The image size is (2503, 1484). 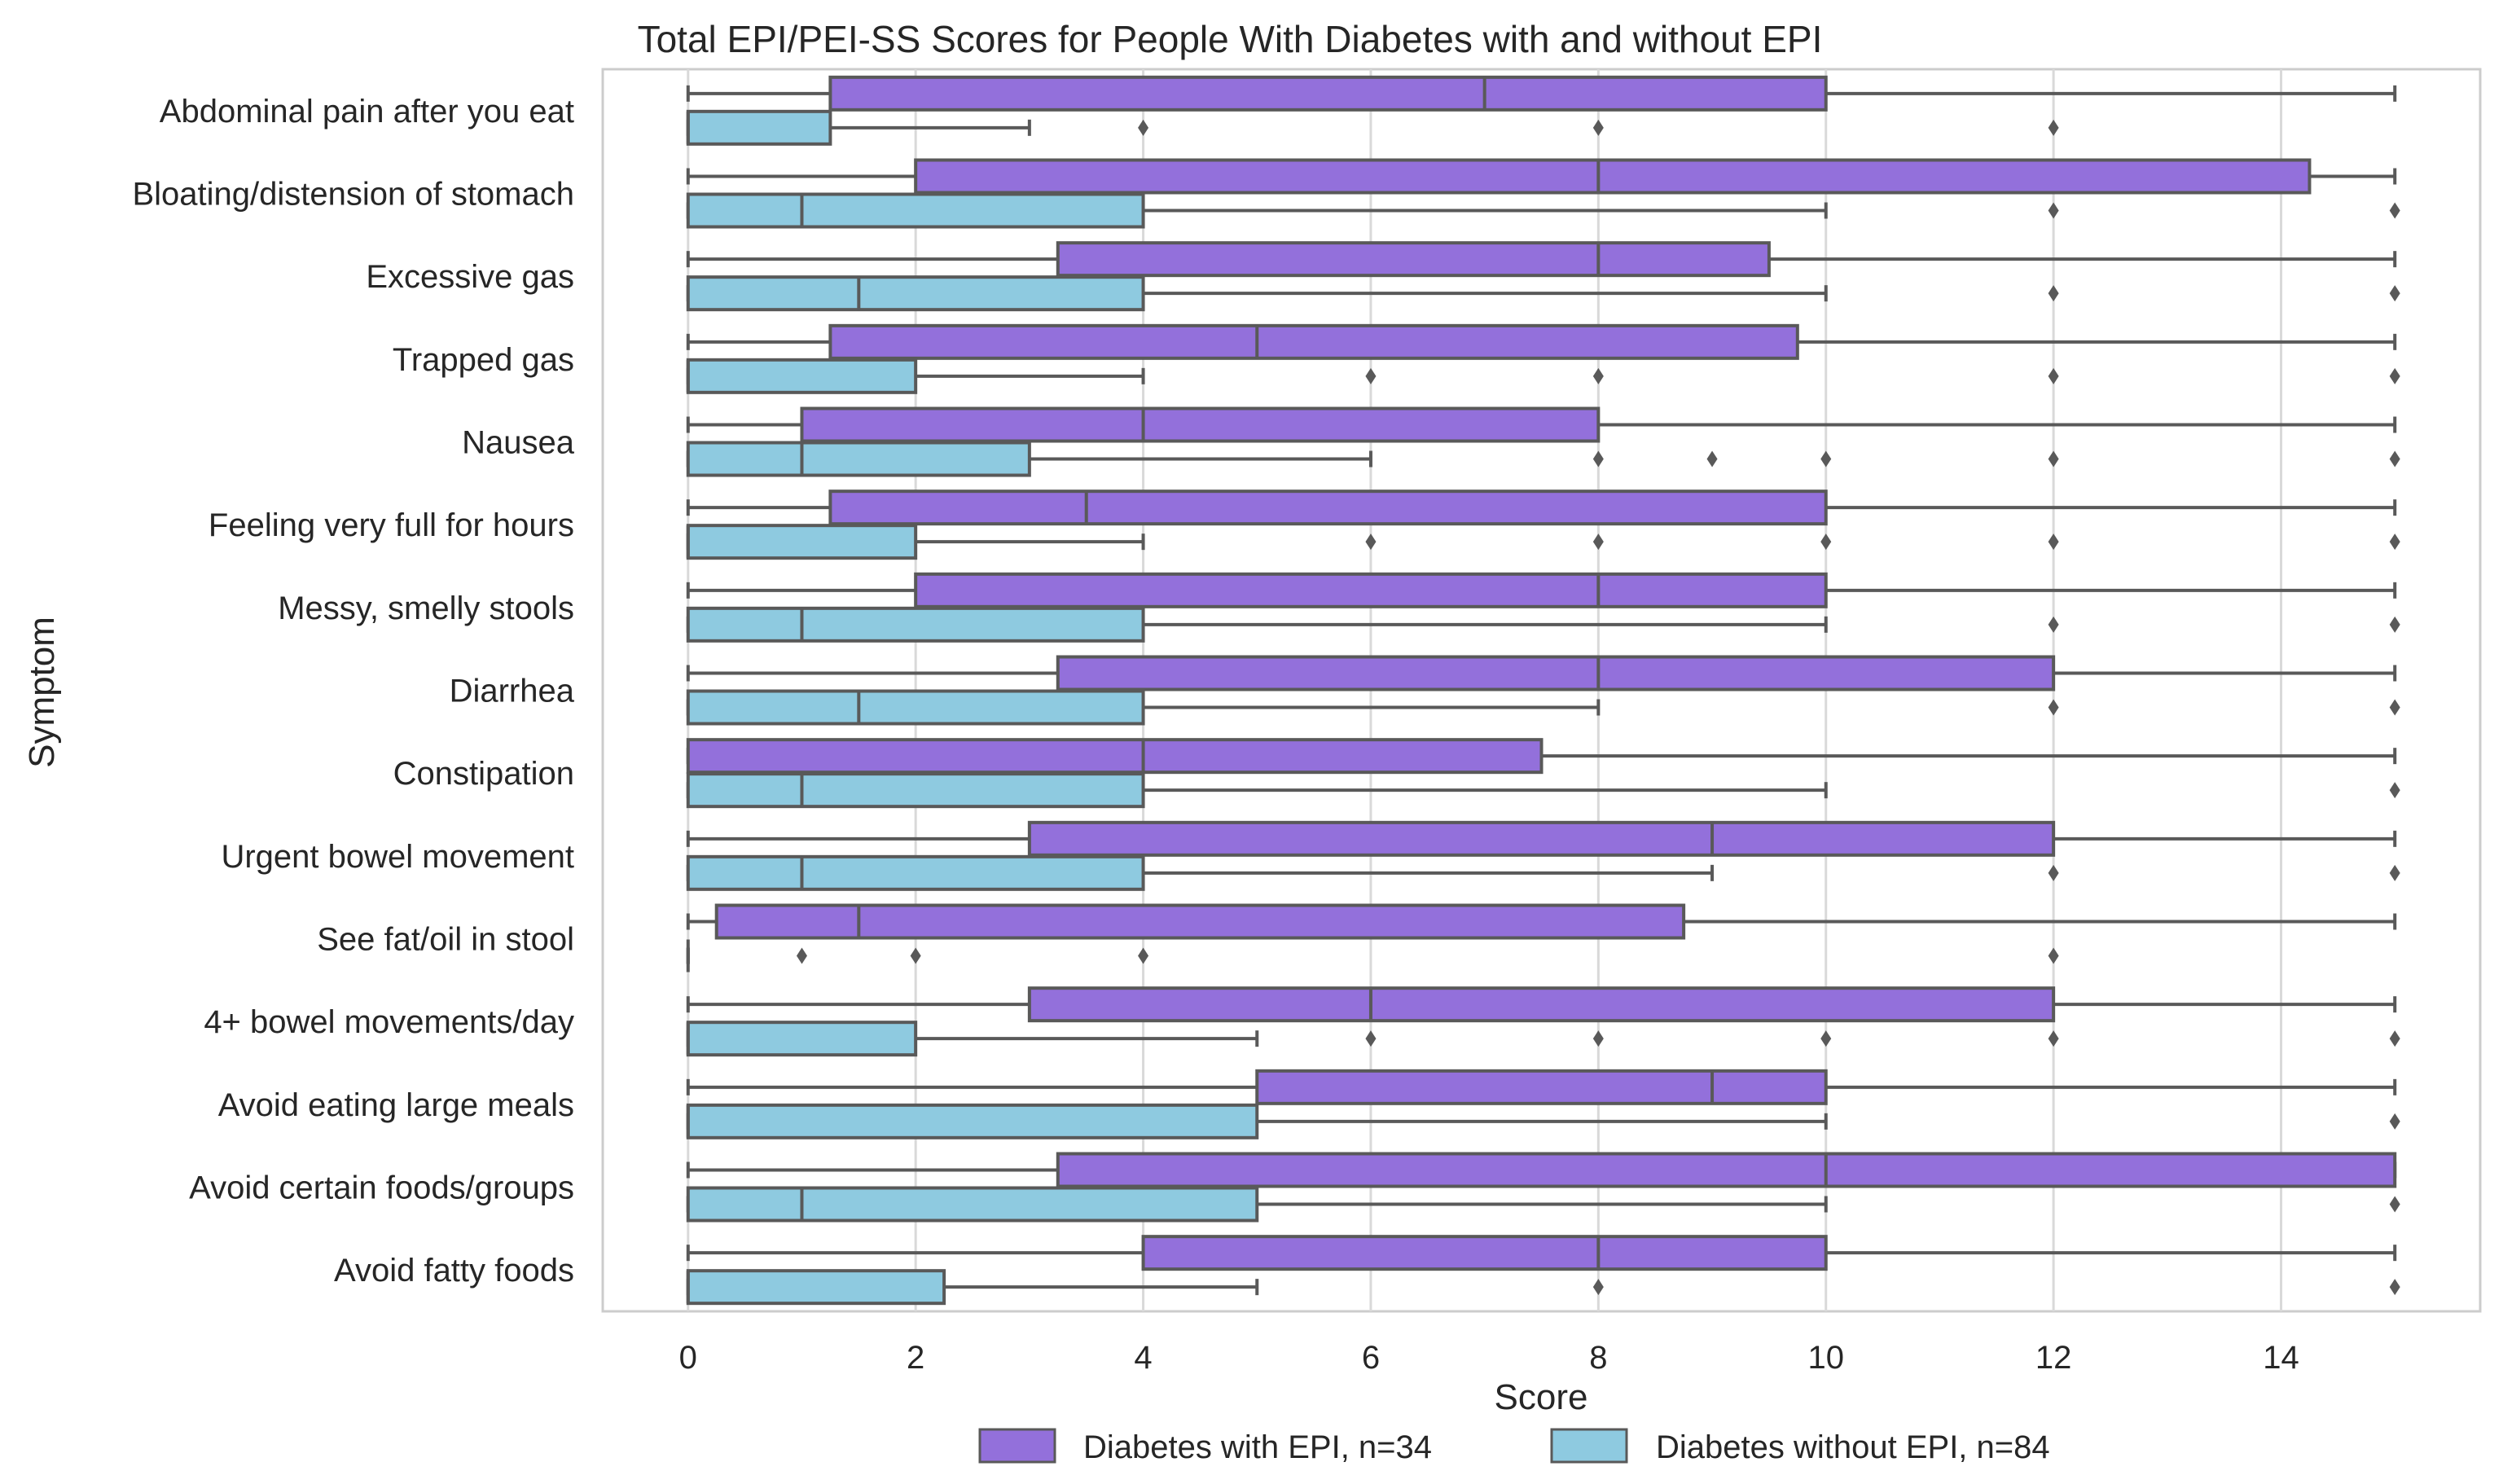 What do you see at coordinates (470, 277) in the screenshot?
I see `y-tick-label: Excessive gas` at bounding box center [470, 277].